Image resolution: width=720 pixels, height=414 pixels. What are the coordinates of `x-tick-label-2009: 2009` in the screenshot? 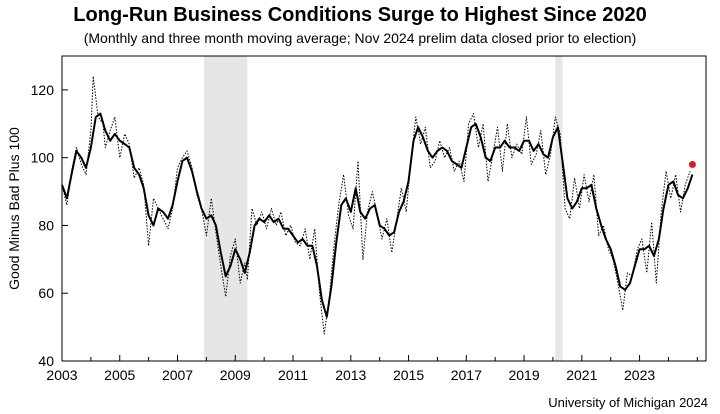 It's located at (235, 375).